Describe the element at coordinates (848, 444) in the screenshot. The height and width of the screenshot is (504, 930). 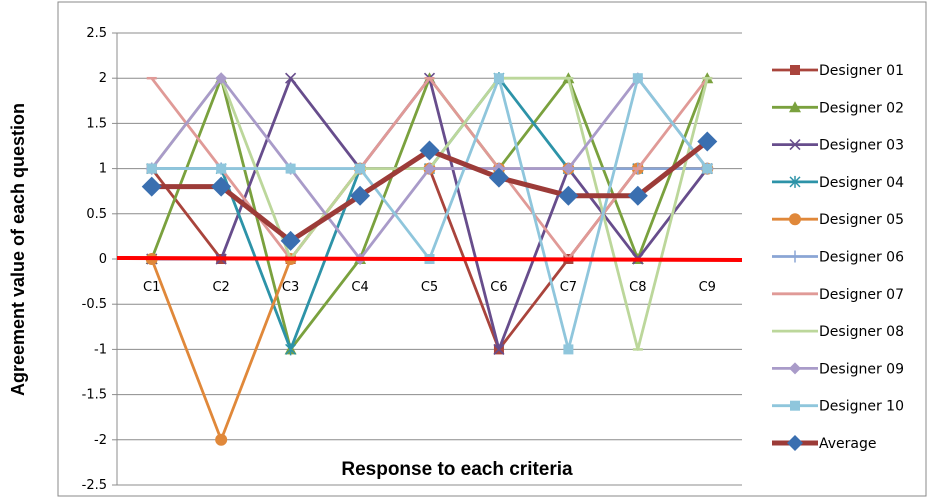
I see `legend-label: Average` at that location.